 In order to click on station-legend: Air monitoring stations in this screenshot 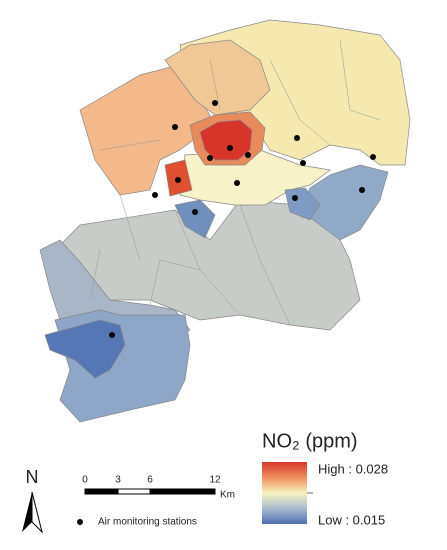, I will do `click(137, 522)`.